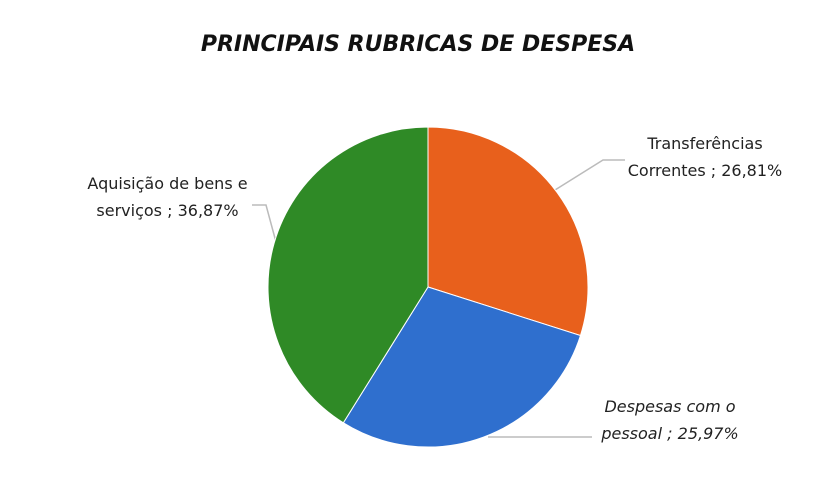 The image size is (836, 493). What do you see at coordinates (418, 44) in the screenshot?
I see `chart-title: PRINCIPAIS RUBRICAS DE DESPESA` at bounding box center [418, 44].